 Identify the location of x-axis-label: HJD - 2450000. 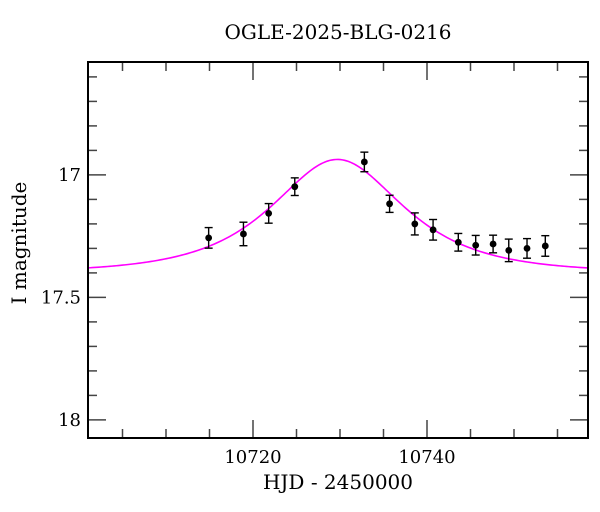
(338, 482).